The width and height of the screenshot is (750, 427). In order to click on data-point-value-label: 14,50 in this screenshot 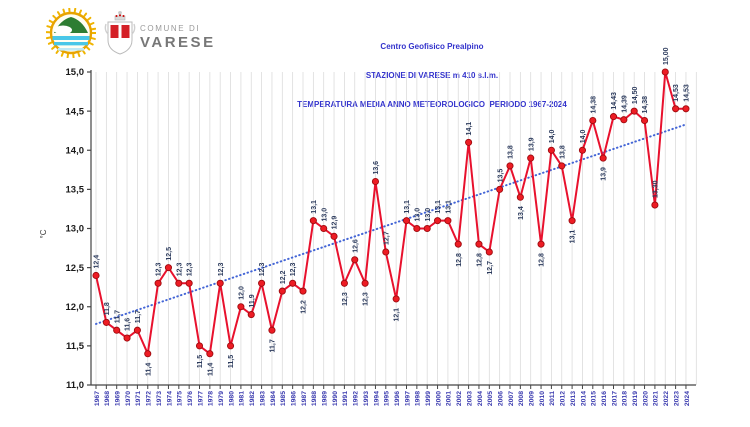, I will do `click(635, 96)`.